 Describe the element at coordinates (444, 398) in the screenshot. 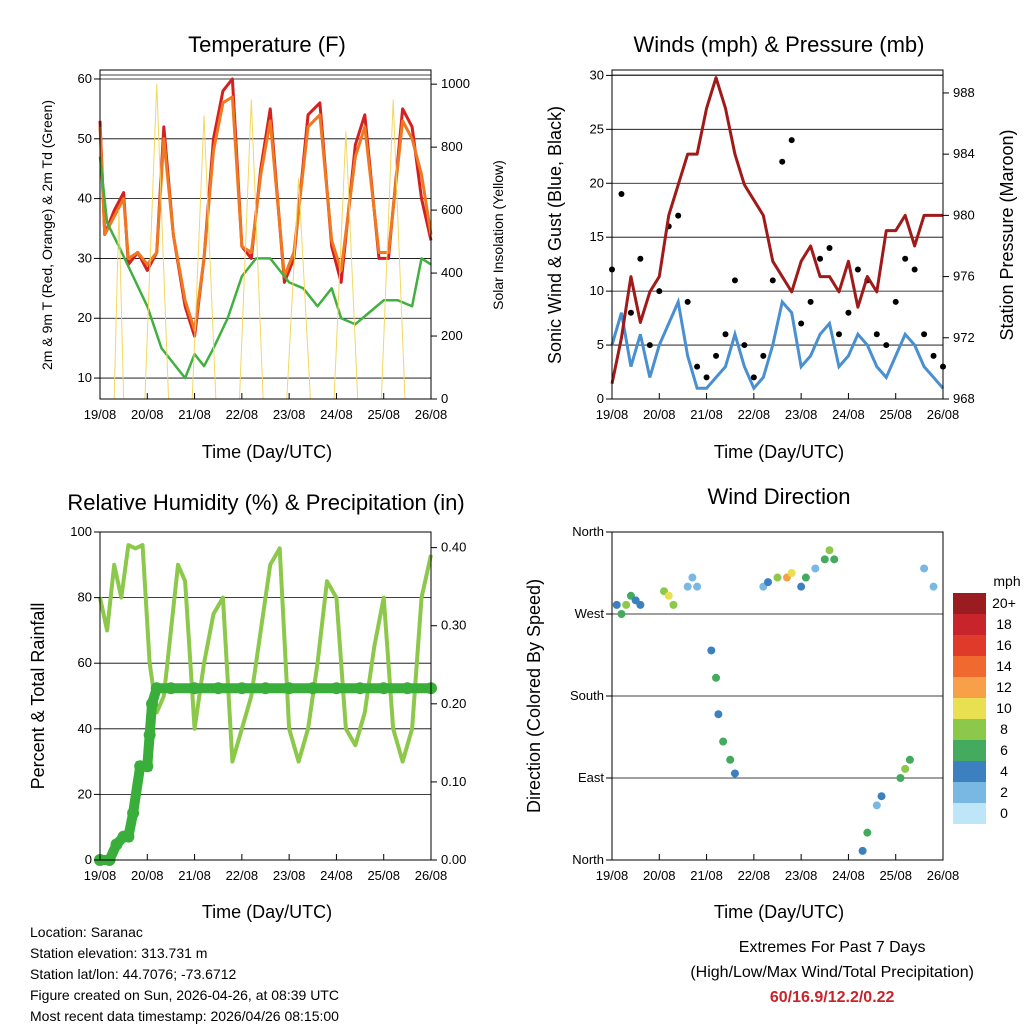

I see `y2-tick-label: 0` at that location.